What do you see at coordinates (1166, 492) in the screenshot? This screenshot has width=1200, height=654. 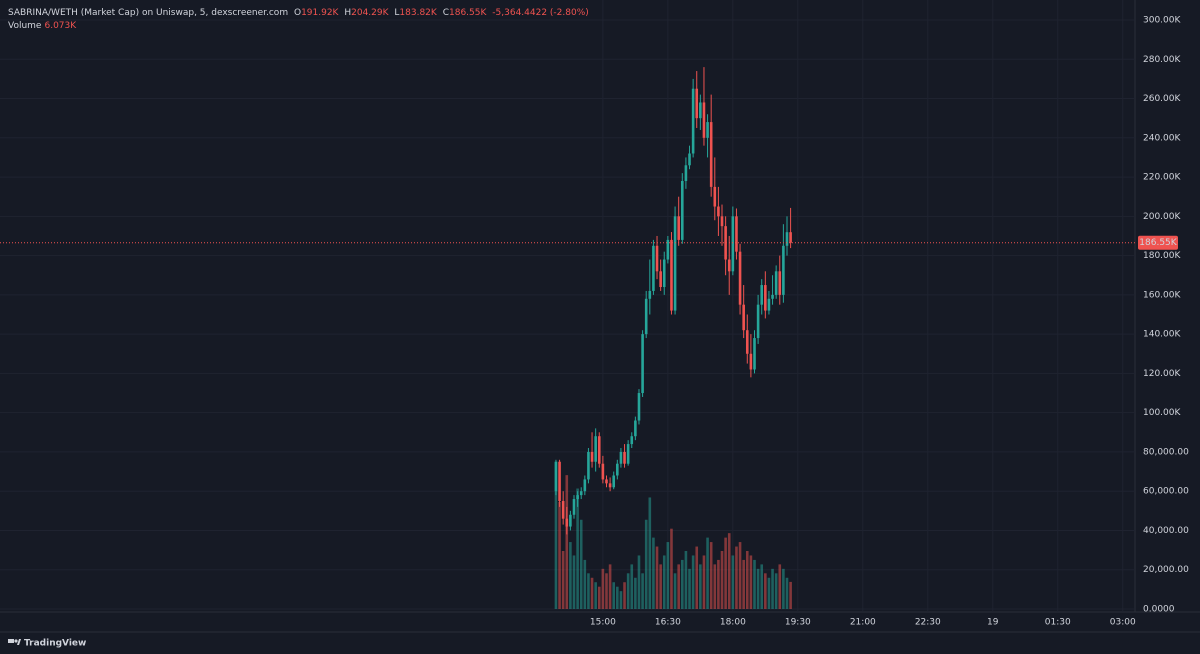 I see `y-tick-label: 60,000.00` at bounding box center [1166, 492].